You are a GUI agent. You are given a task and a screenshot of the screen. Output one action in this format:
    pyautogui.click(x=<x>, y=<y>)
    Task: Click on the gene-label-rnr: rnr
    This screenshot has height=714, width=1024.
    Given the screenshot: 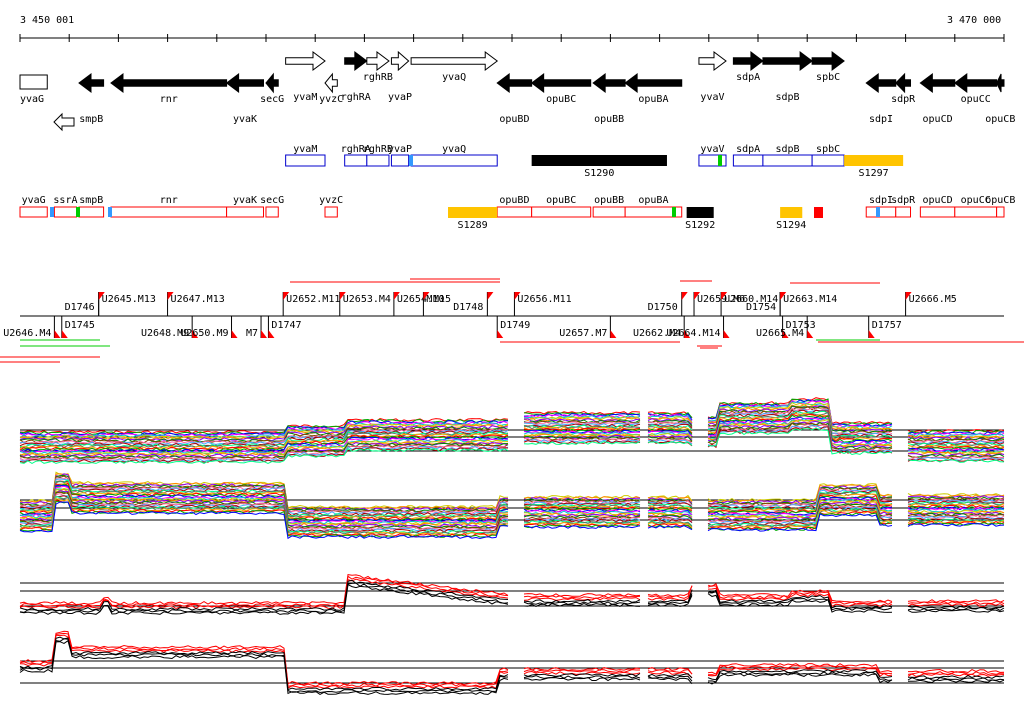 What is the action you would take?
    pyautogui.click(x=169, y=99)
    